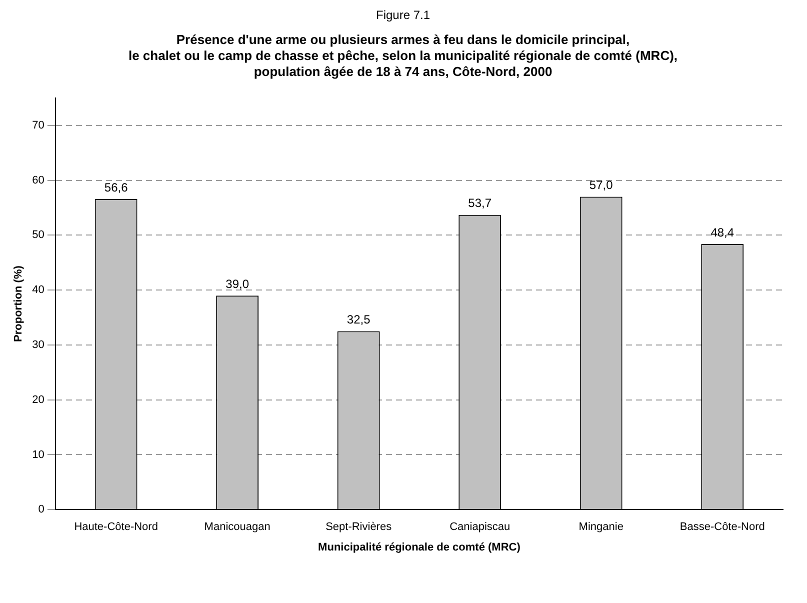  Describe the element at coordinates (18, 303) in the screenshot. I see `y-axis-title: Proportion (%)` at that location.